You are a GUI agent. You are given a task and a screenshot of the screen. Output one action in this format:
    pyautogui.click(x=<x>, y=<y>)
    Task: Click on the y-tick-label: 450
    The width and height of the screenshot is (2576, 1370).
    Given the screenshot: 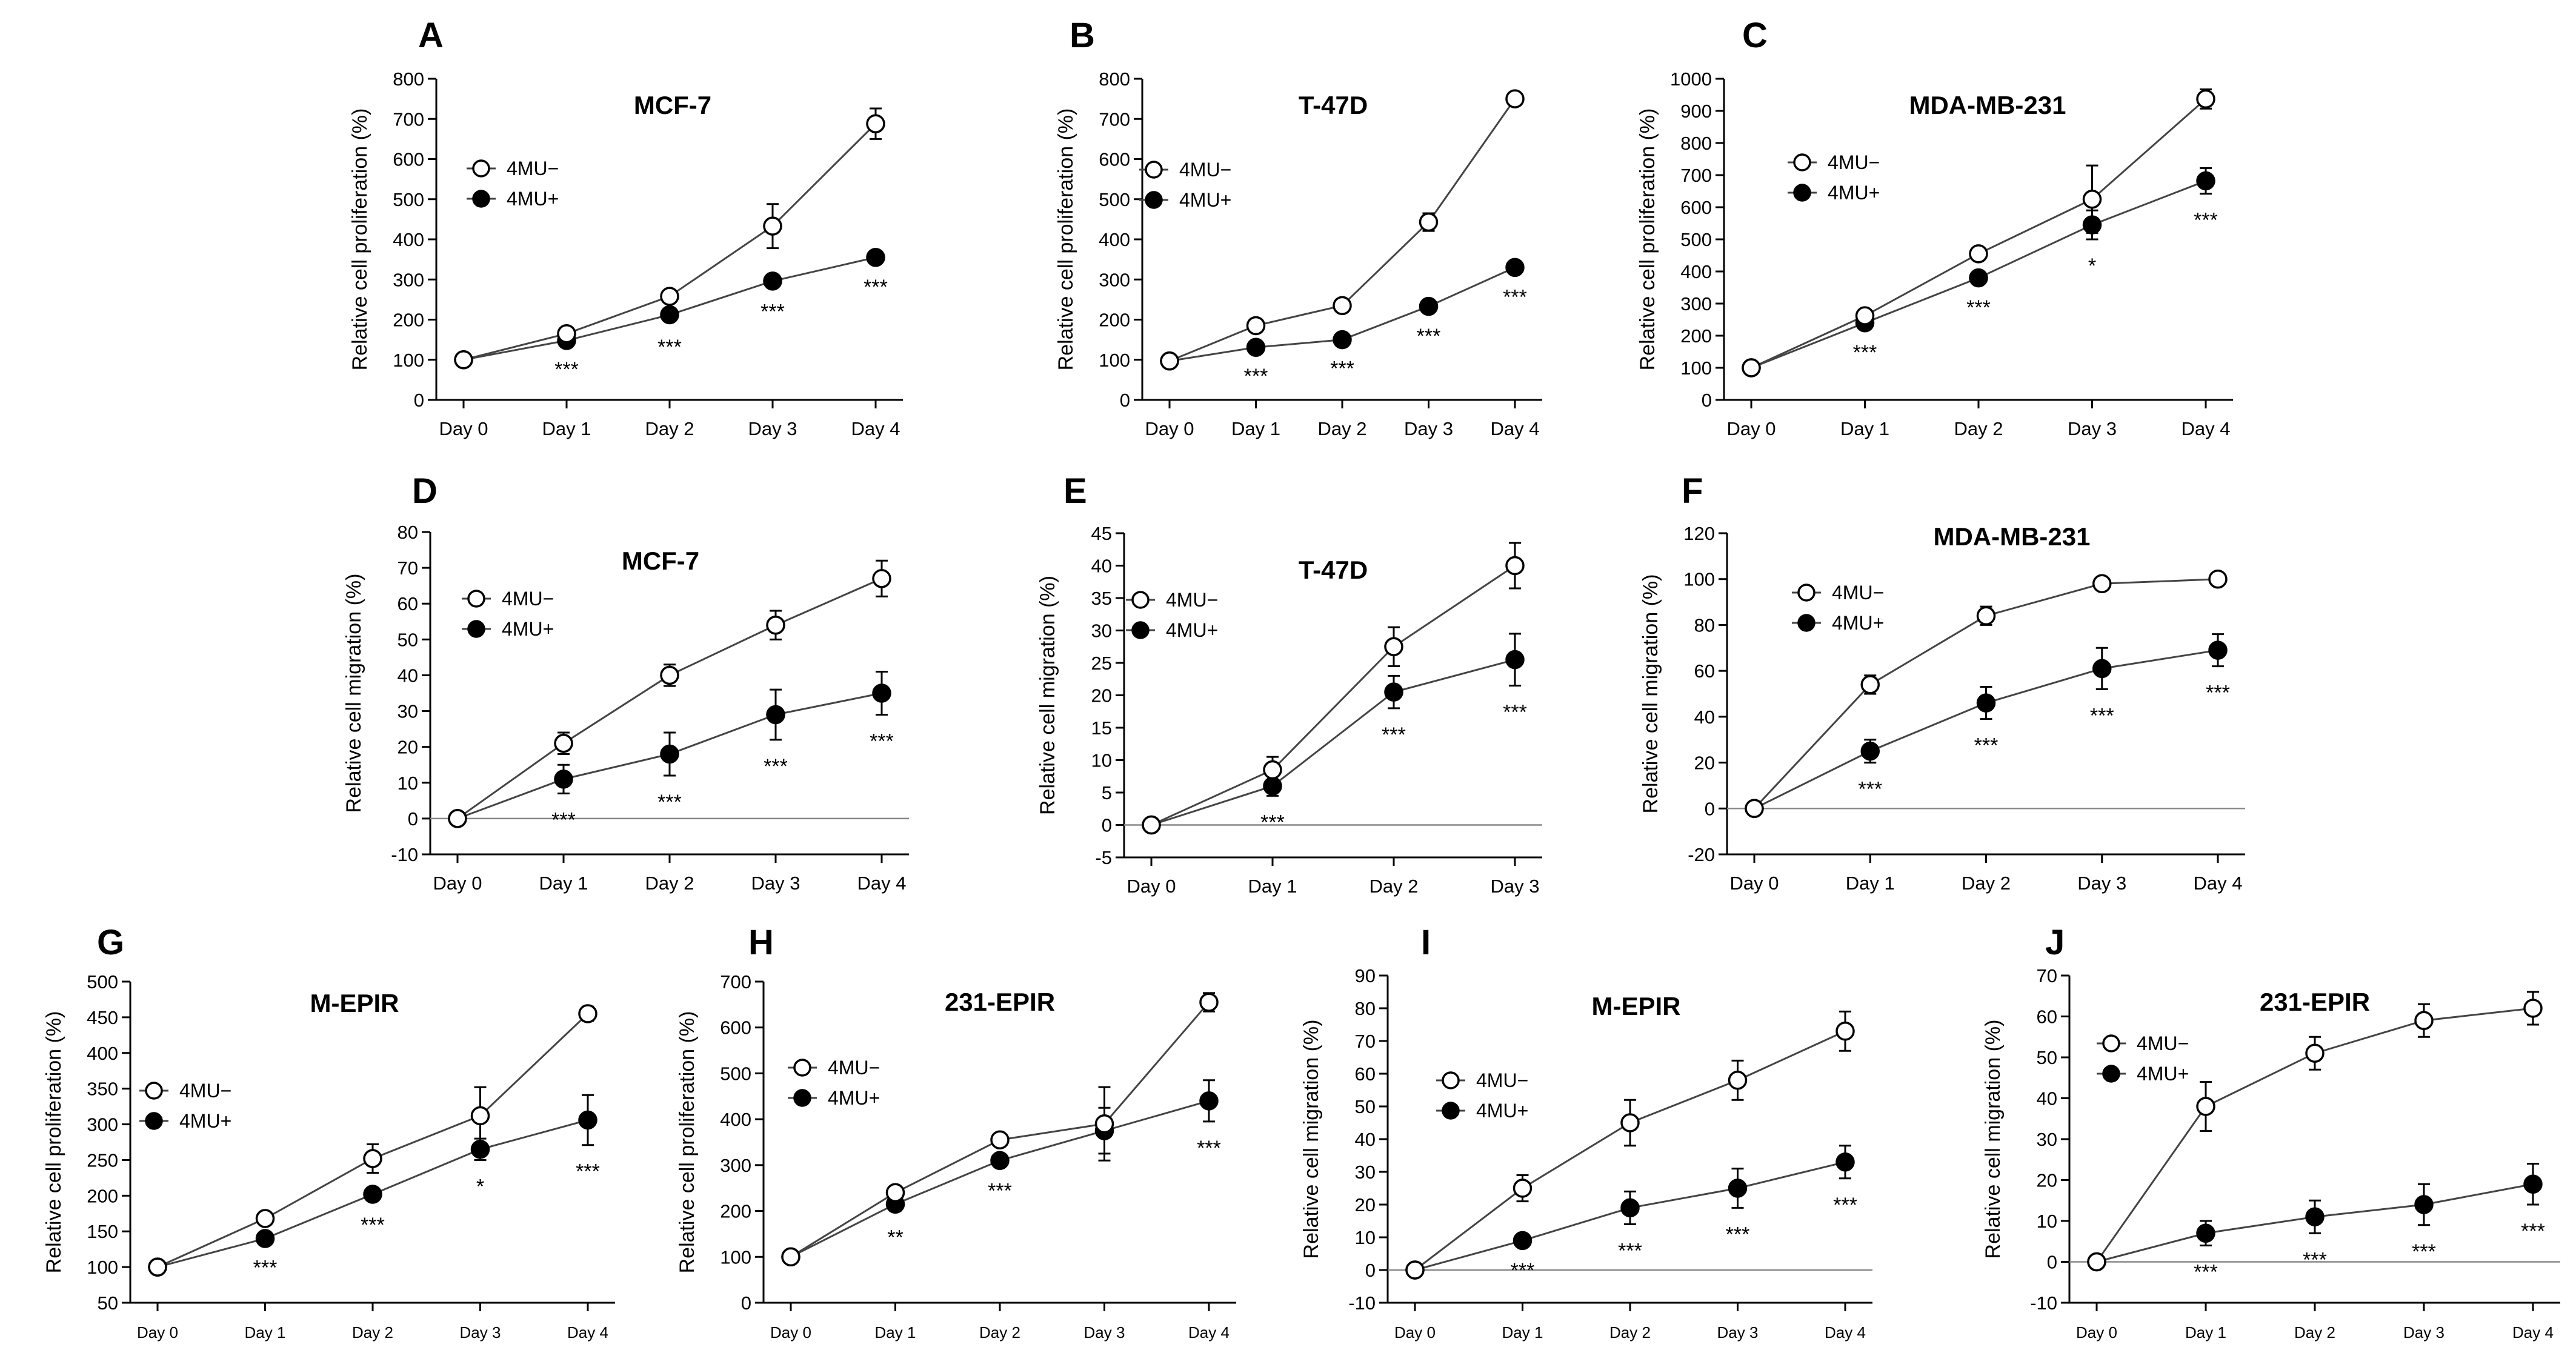 What is the action you would take?
    pyautogui.click(x=102, y=1017)
    